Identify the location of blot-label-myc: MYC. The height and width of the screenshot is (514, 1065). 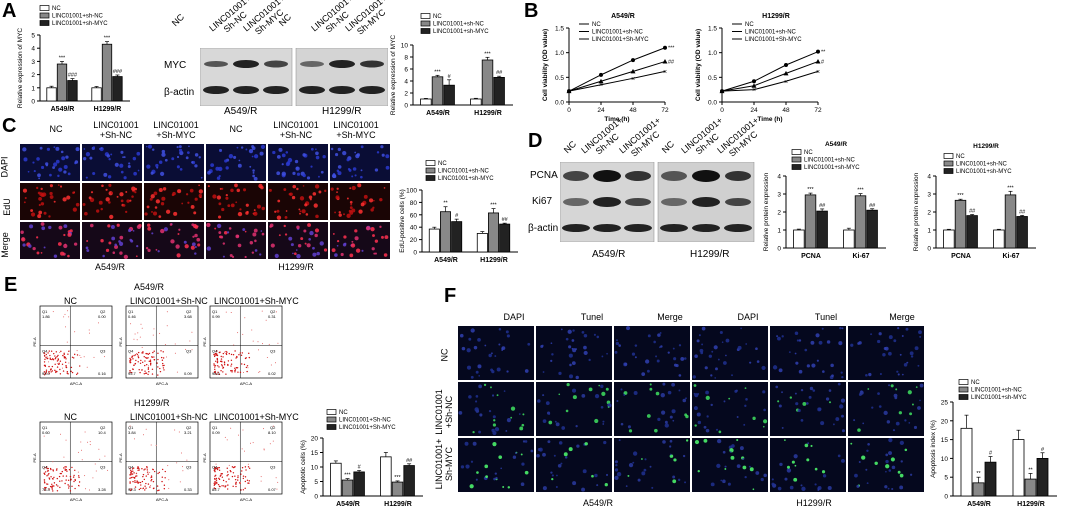
(175, 65).